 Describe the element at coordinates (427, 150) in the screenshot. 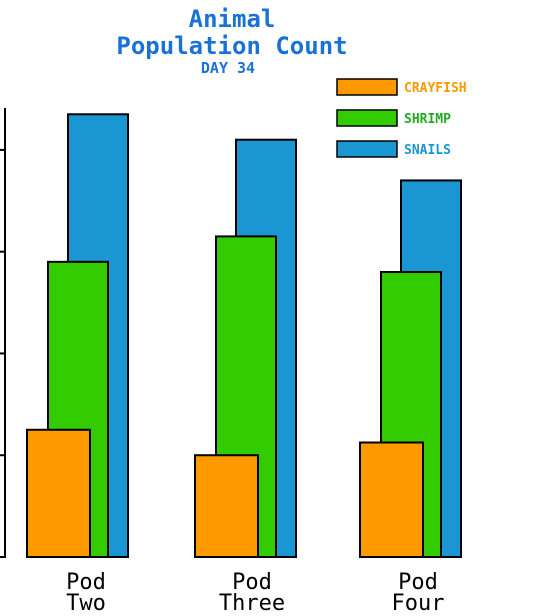

I see `legend-label-snails: SNAILS` at that location.